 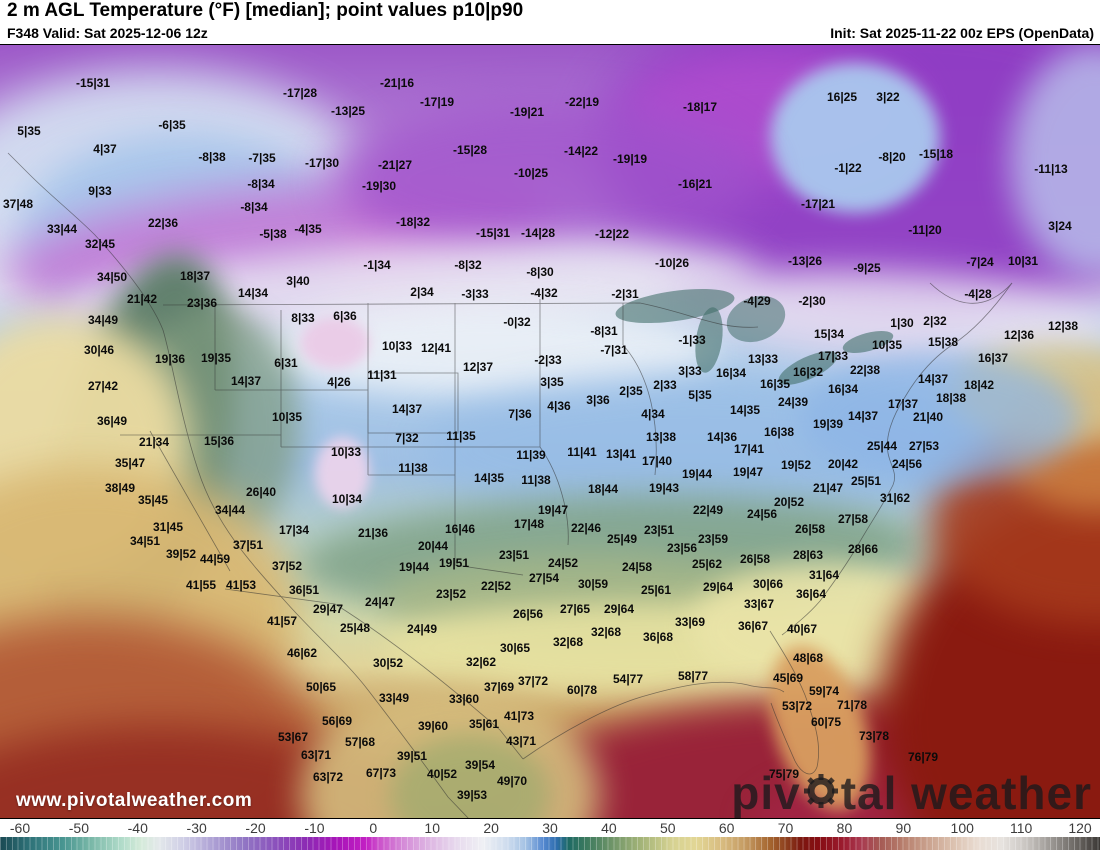 What do you see at coordinates (866, 481) in the screenshot?
I see `point-value-label: 25|51` at bounding box center [866, 481].